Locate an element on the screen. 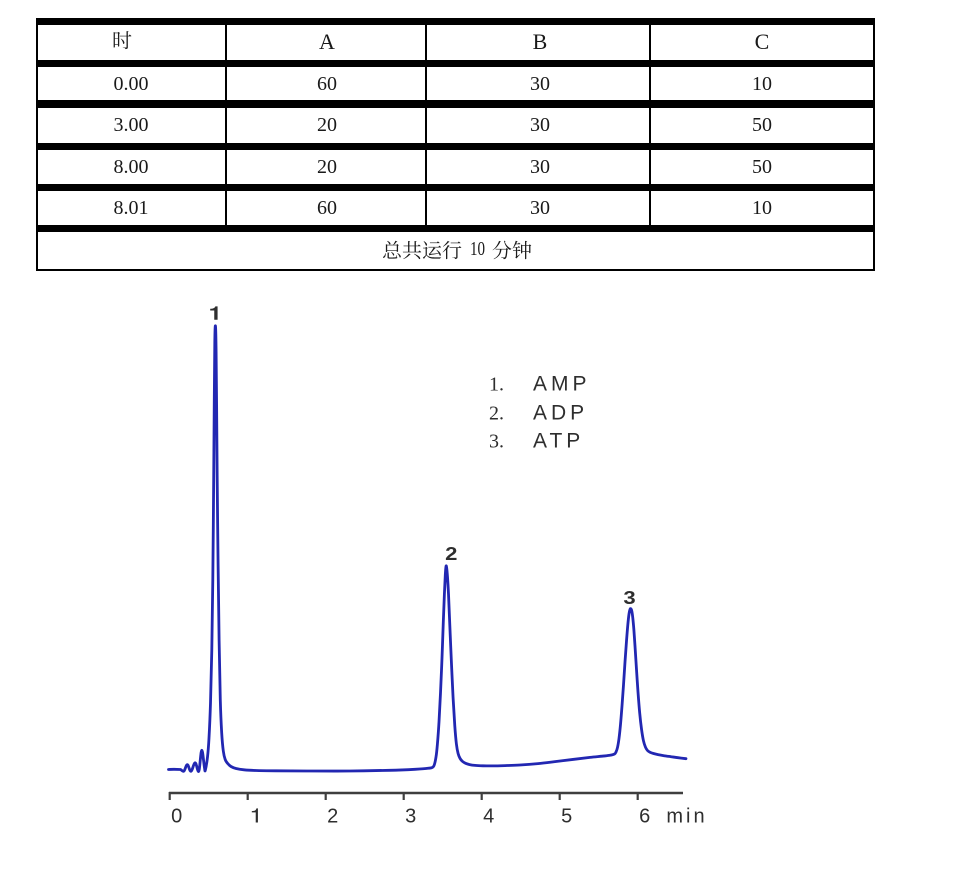 The width and height of the screenshot is (967, 879). svg-text: 2. is located at coordinates (496, 414).